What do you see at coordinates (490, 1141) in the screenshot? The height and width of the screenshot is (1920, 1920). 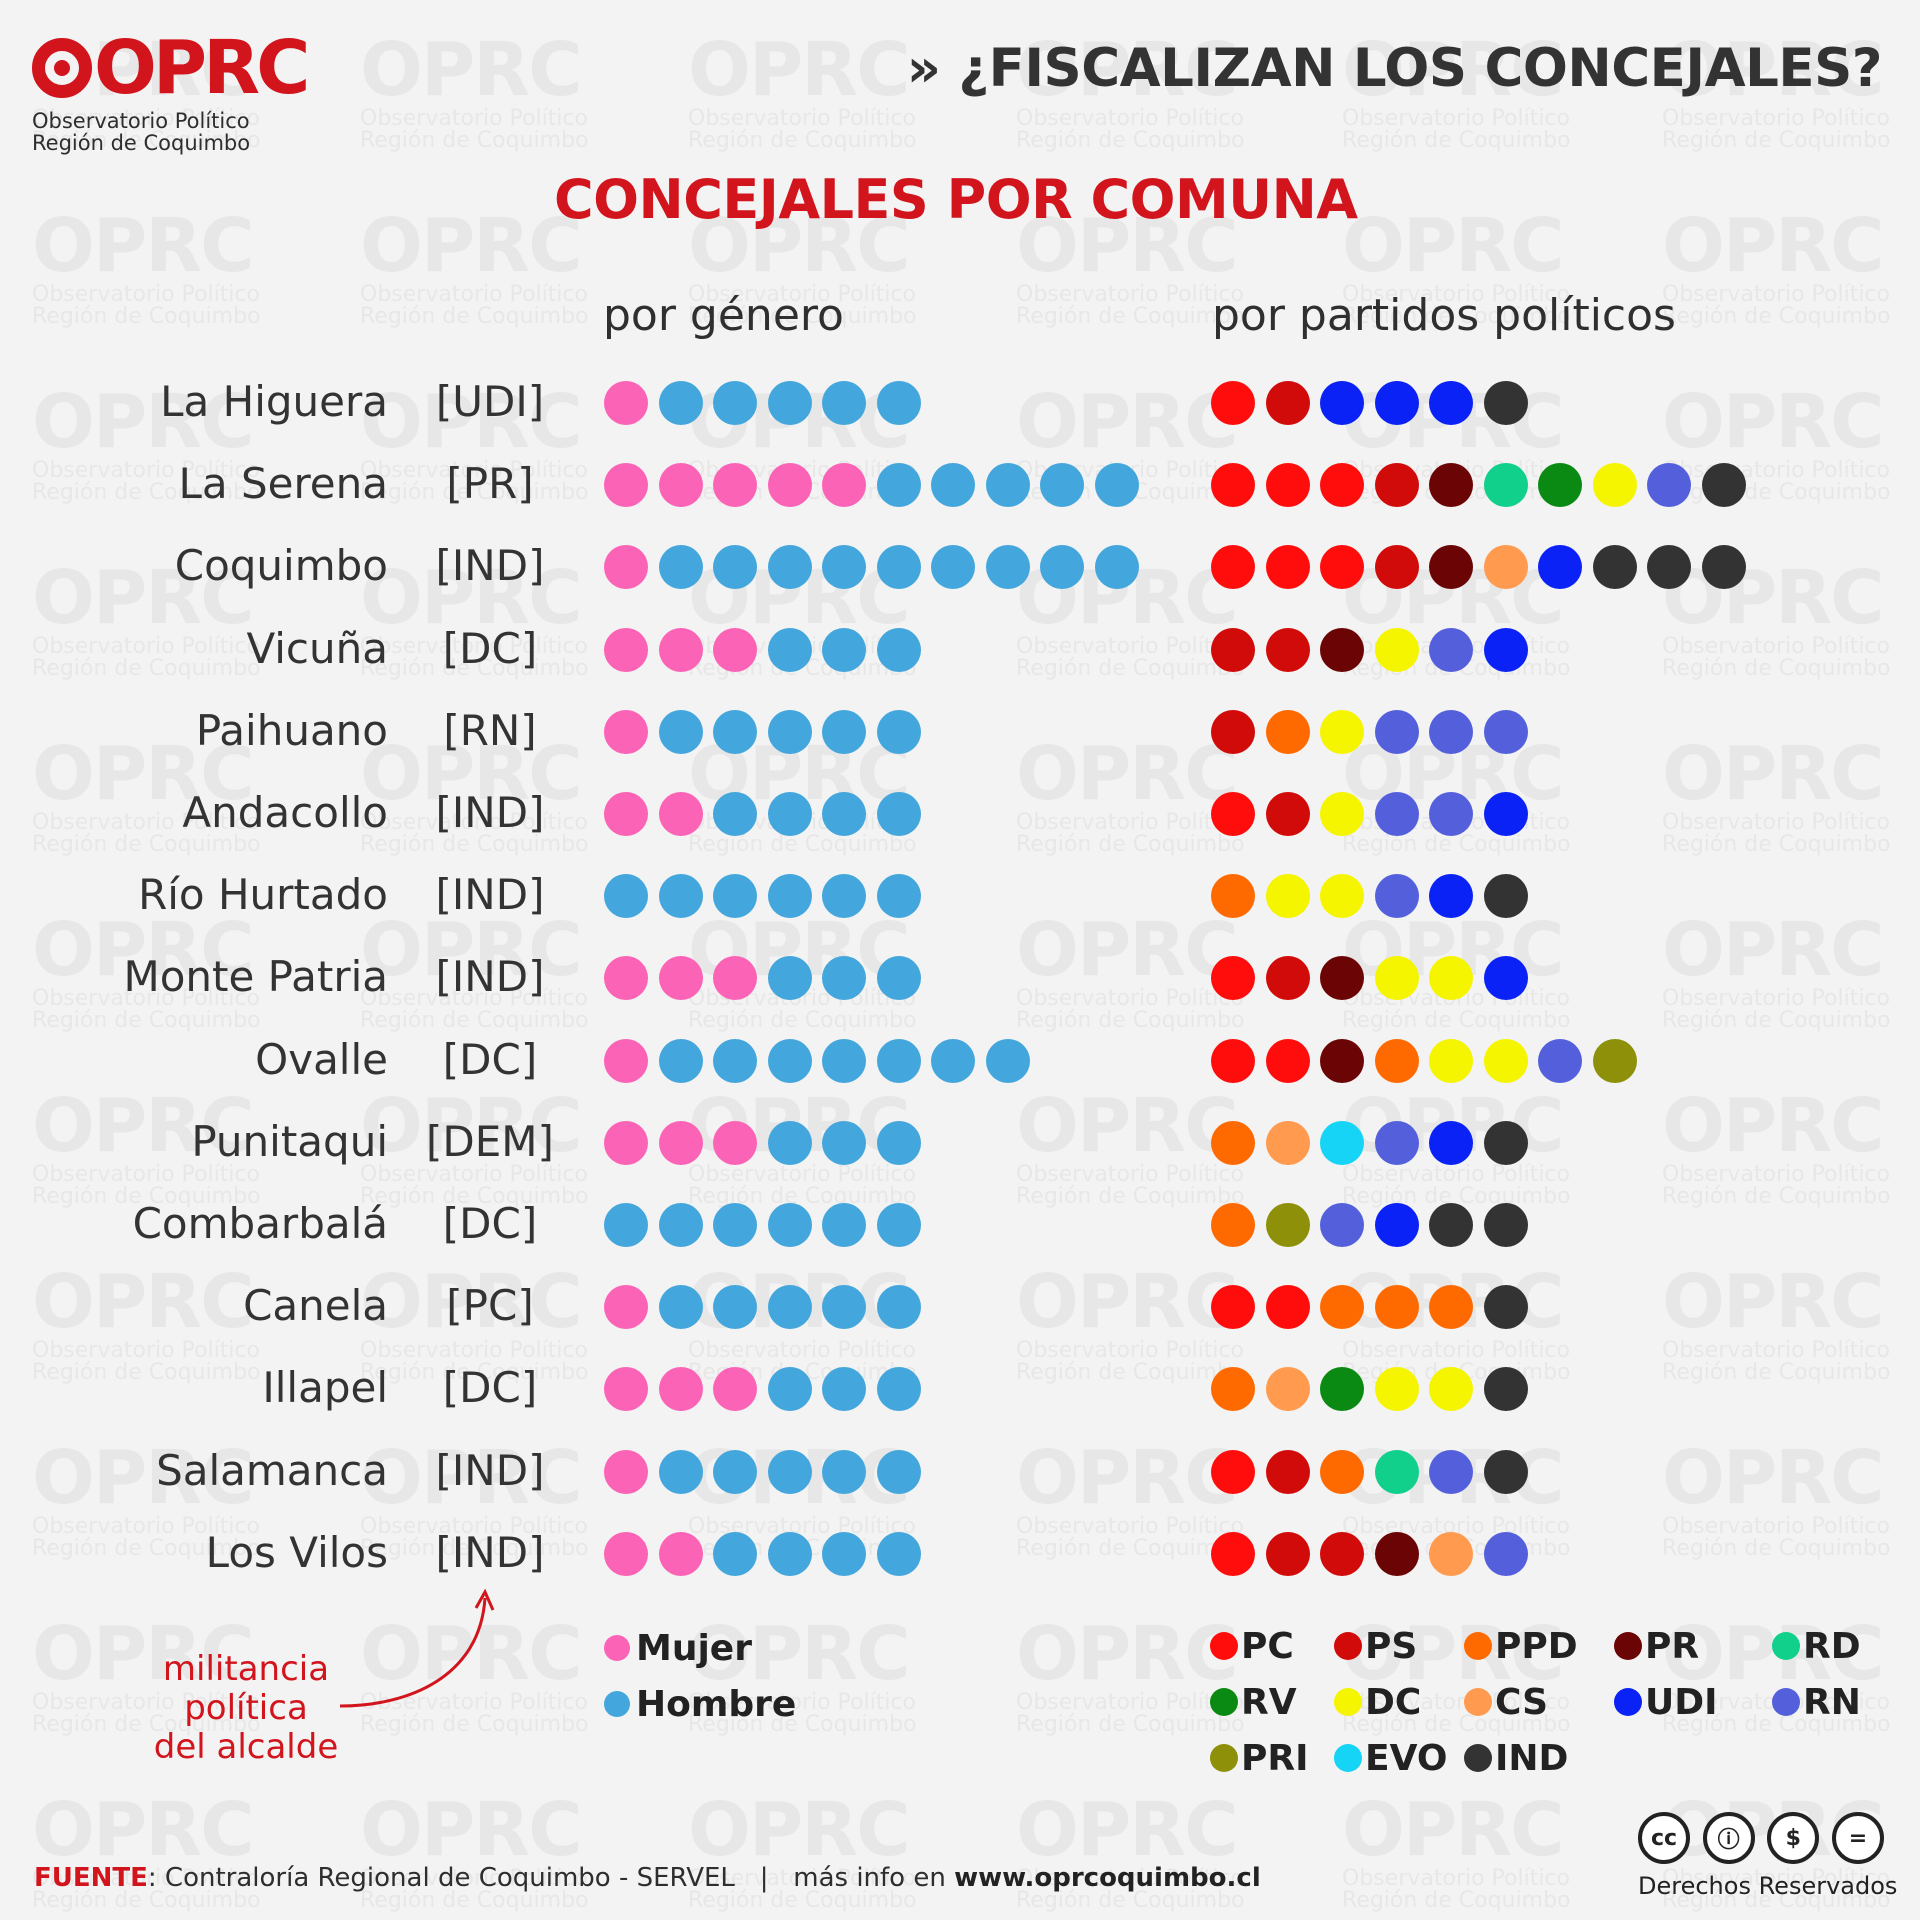 I see `mayor-party-label: [DEM]` at bounding box center [490, 1141].